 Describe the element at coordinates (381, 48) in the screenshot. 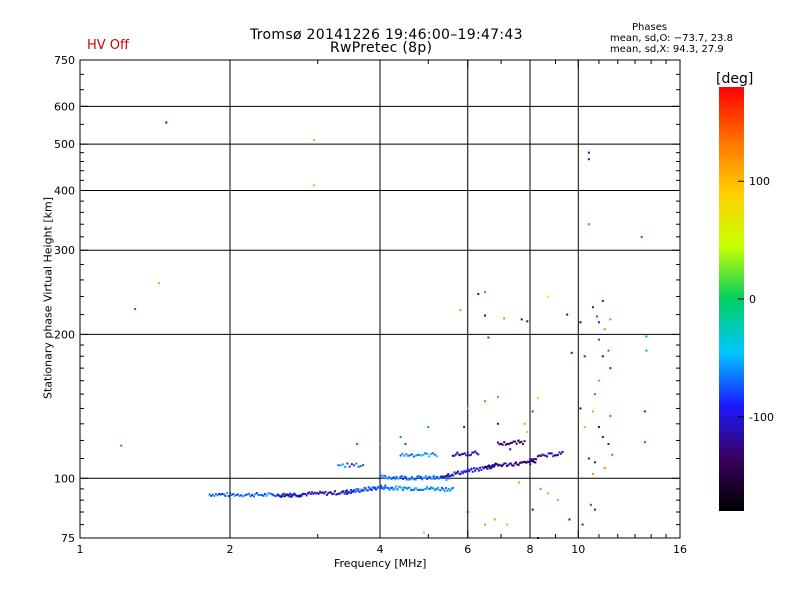

I see `chart-subtitle: RwPretec (8p)` at that location.